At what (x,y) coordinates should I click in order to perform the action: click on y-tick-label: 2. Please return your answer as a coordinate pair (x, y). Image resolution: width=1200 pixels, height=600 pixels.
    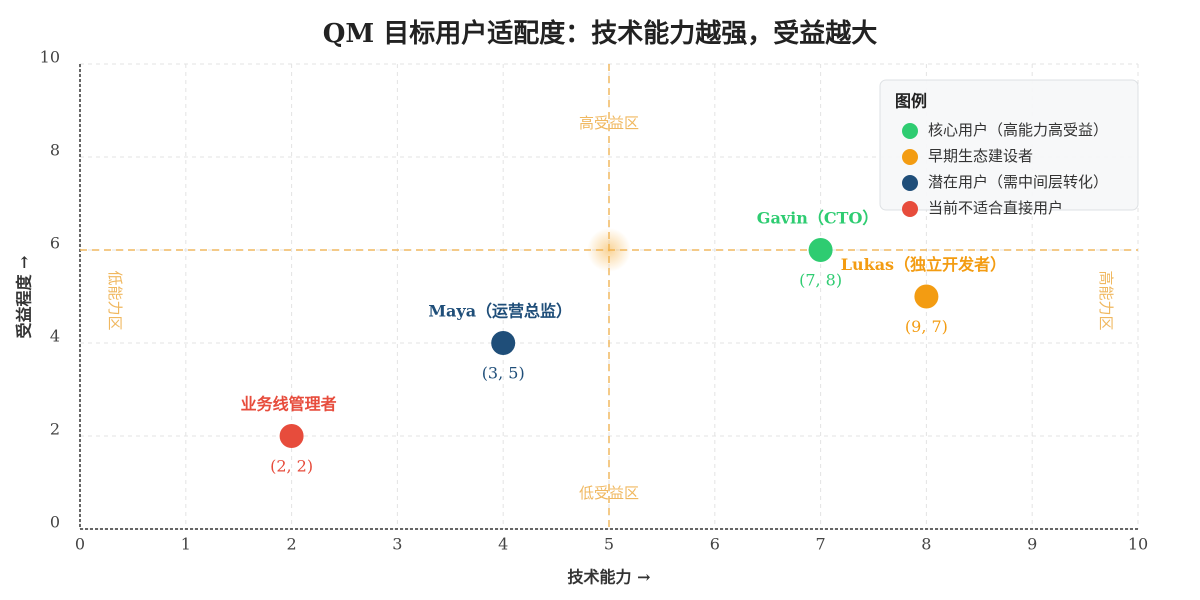
    Looking at the image, I should click on (55, 429).